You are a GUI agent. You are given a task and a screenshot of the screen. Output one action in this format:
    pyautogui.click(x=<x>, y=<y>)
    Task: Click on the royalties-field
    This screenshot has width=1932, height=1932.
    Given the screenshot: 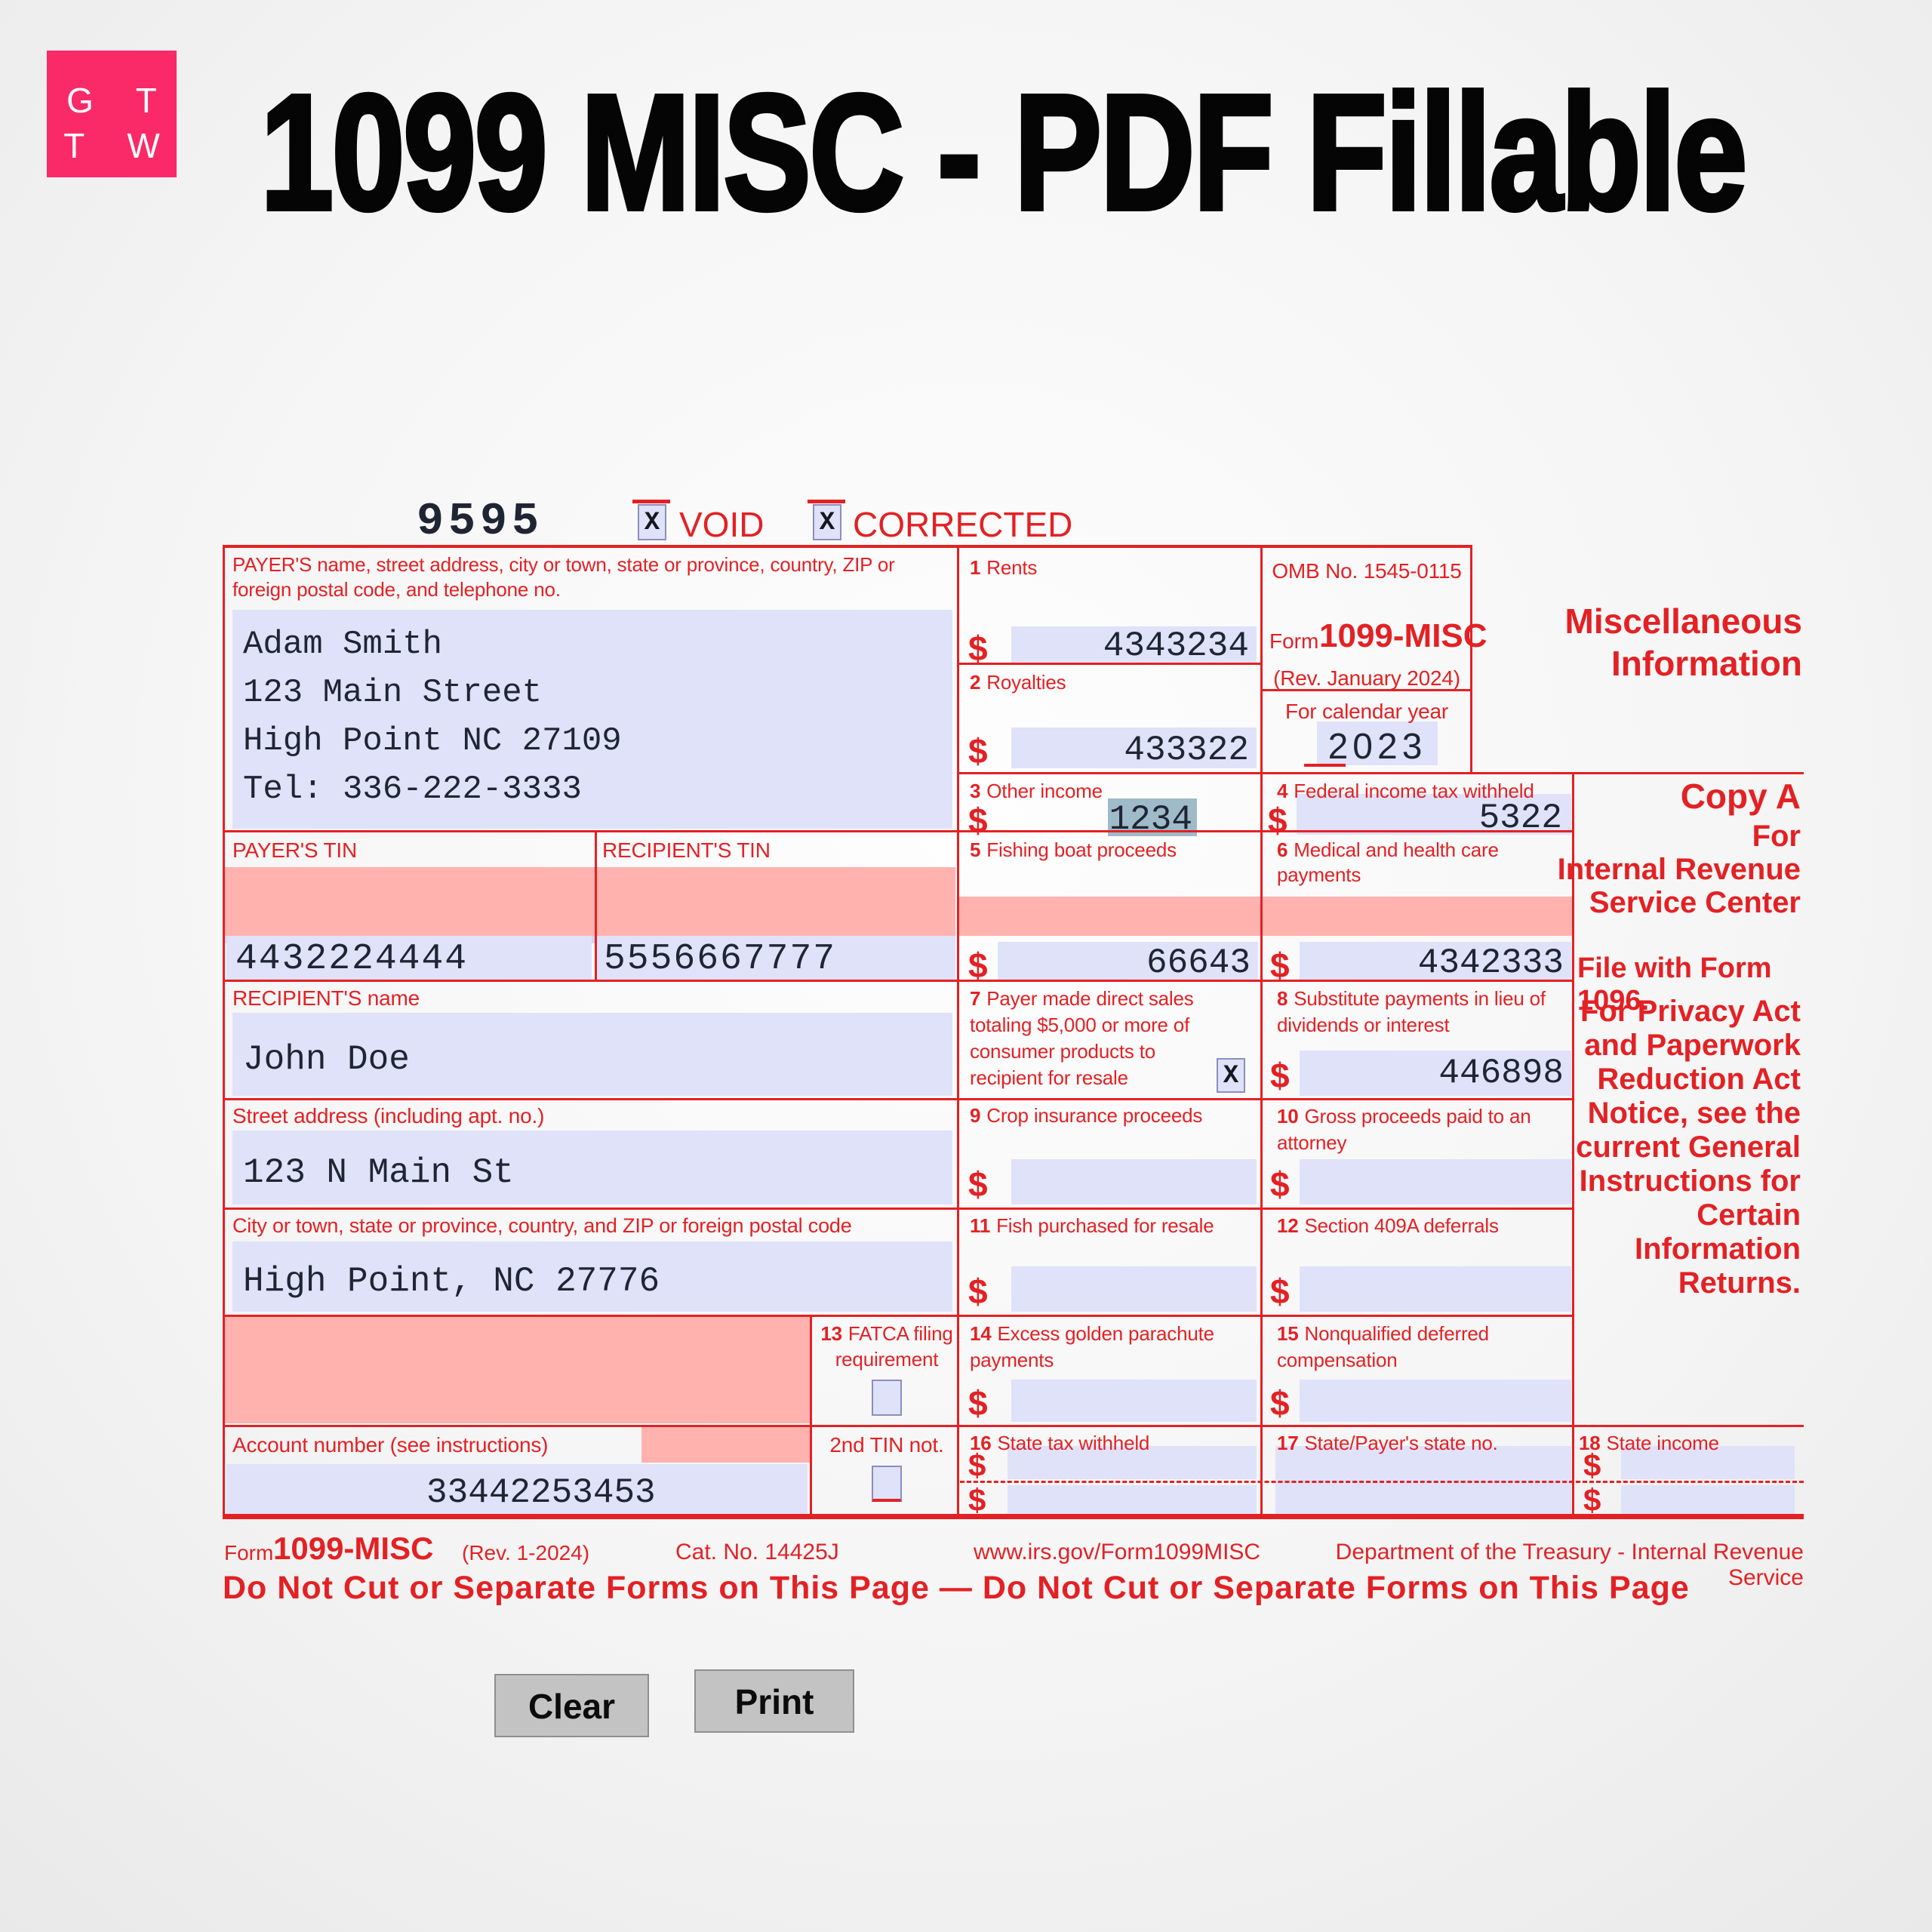 What is the action you would take?
    pyautogui.click(x=1134, y=748)
    